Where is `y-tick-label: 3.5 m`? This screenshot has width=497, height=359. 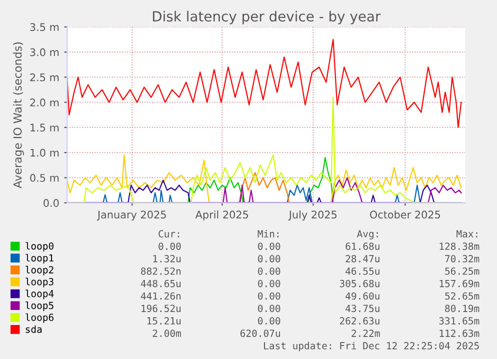
y-tick-label: 3.5 m is located at coordinates (44, 27).